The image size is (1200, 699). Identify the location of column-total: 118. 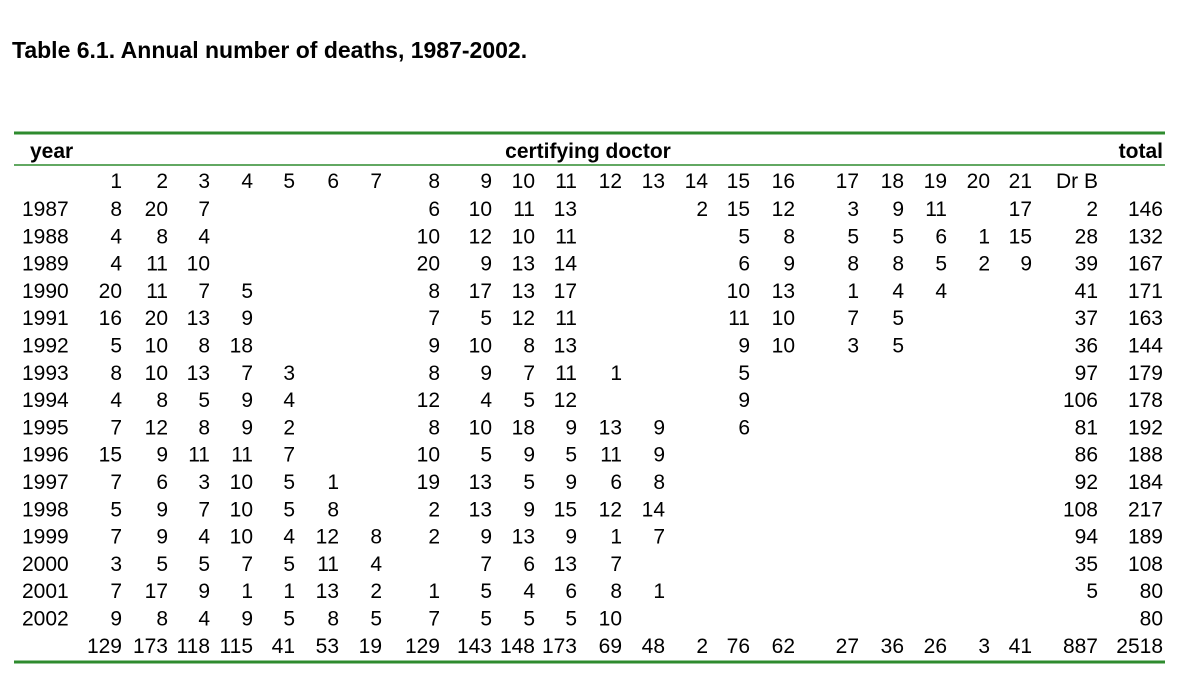
(193, 646).